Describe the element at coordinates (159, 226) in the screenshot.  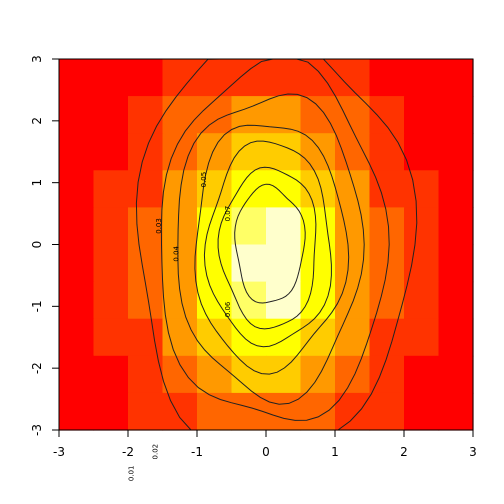
I see `contour-label: 0.03` at that location.